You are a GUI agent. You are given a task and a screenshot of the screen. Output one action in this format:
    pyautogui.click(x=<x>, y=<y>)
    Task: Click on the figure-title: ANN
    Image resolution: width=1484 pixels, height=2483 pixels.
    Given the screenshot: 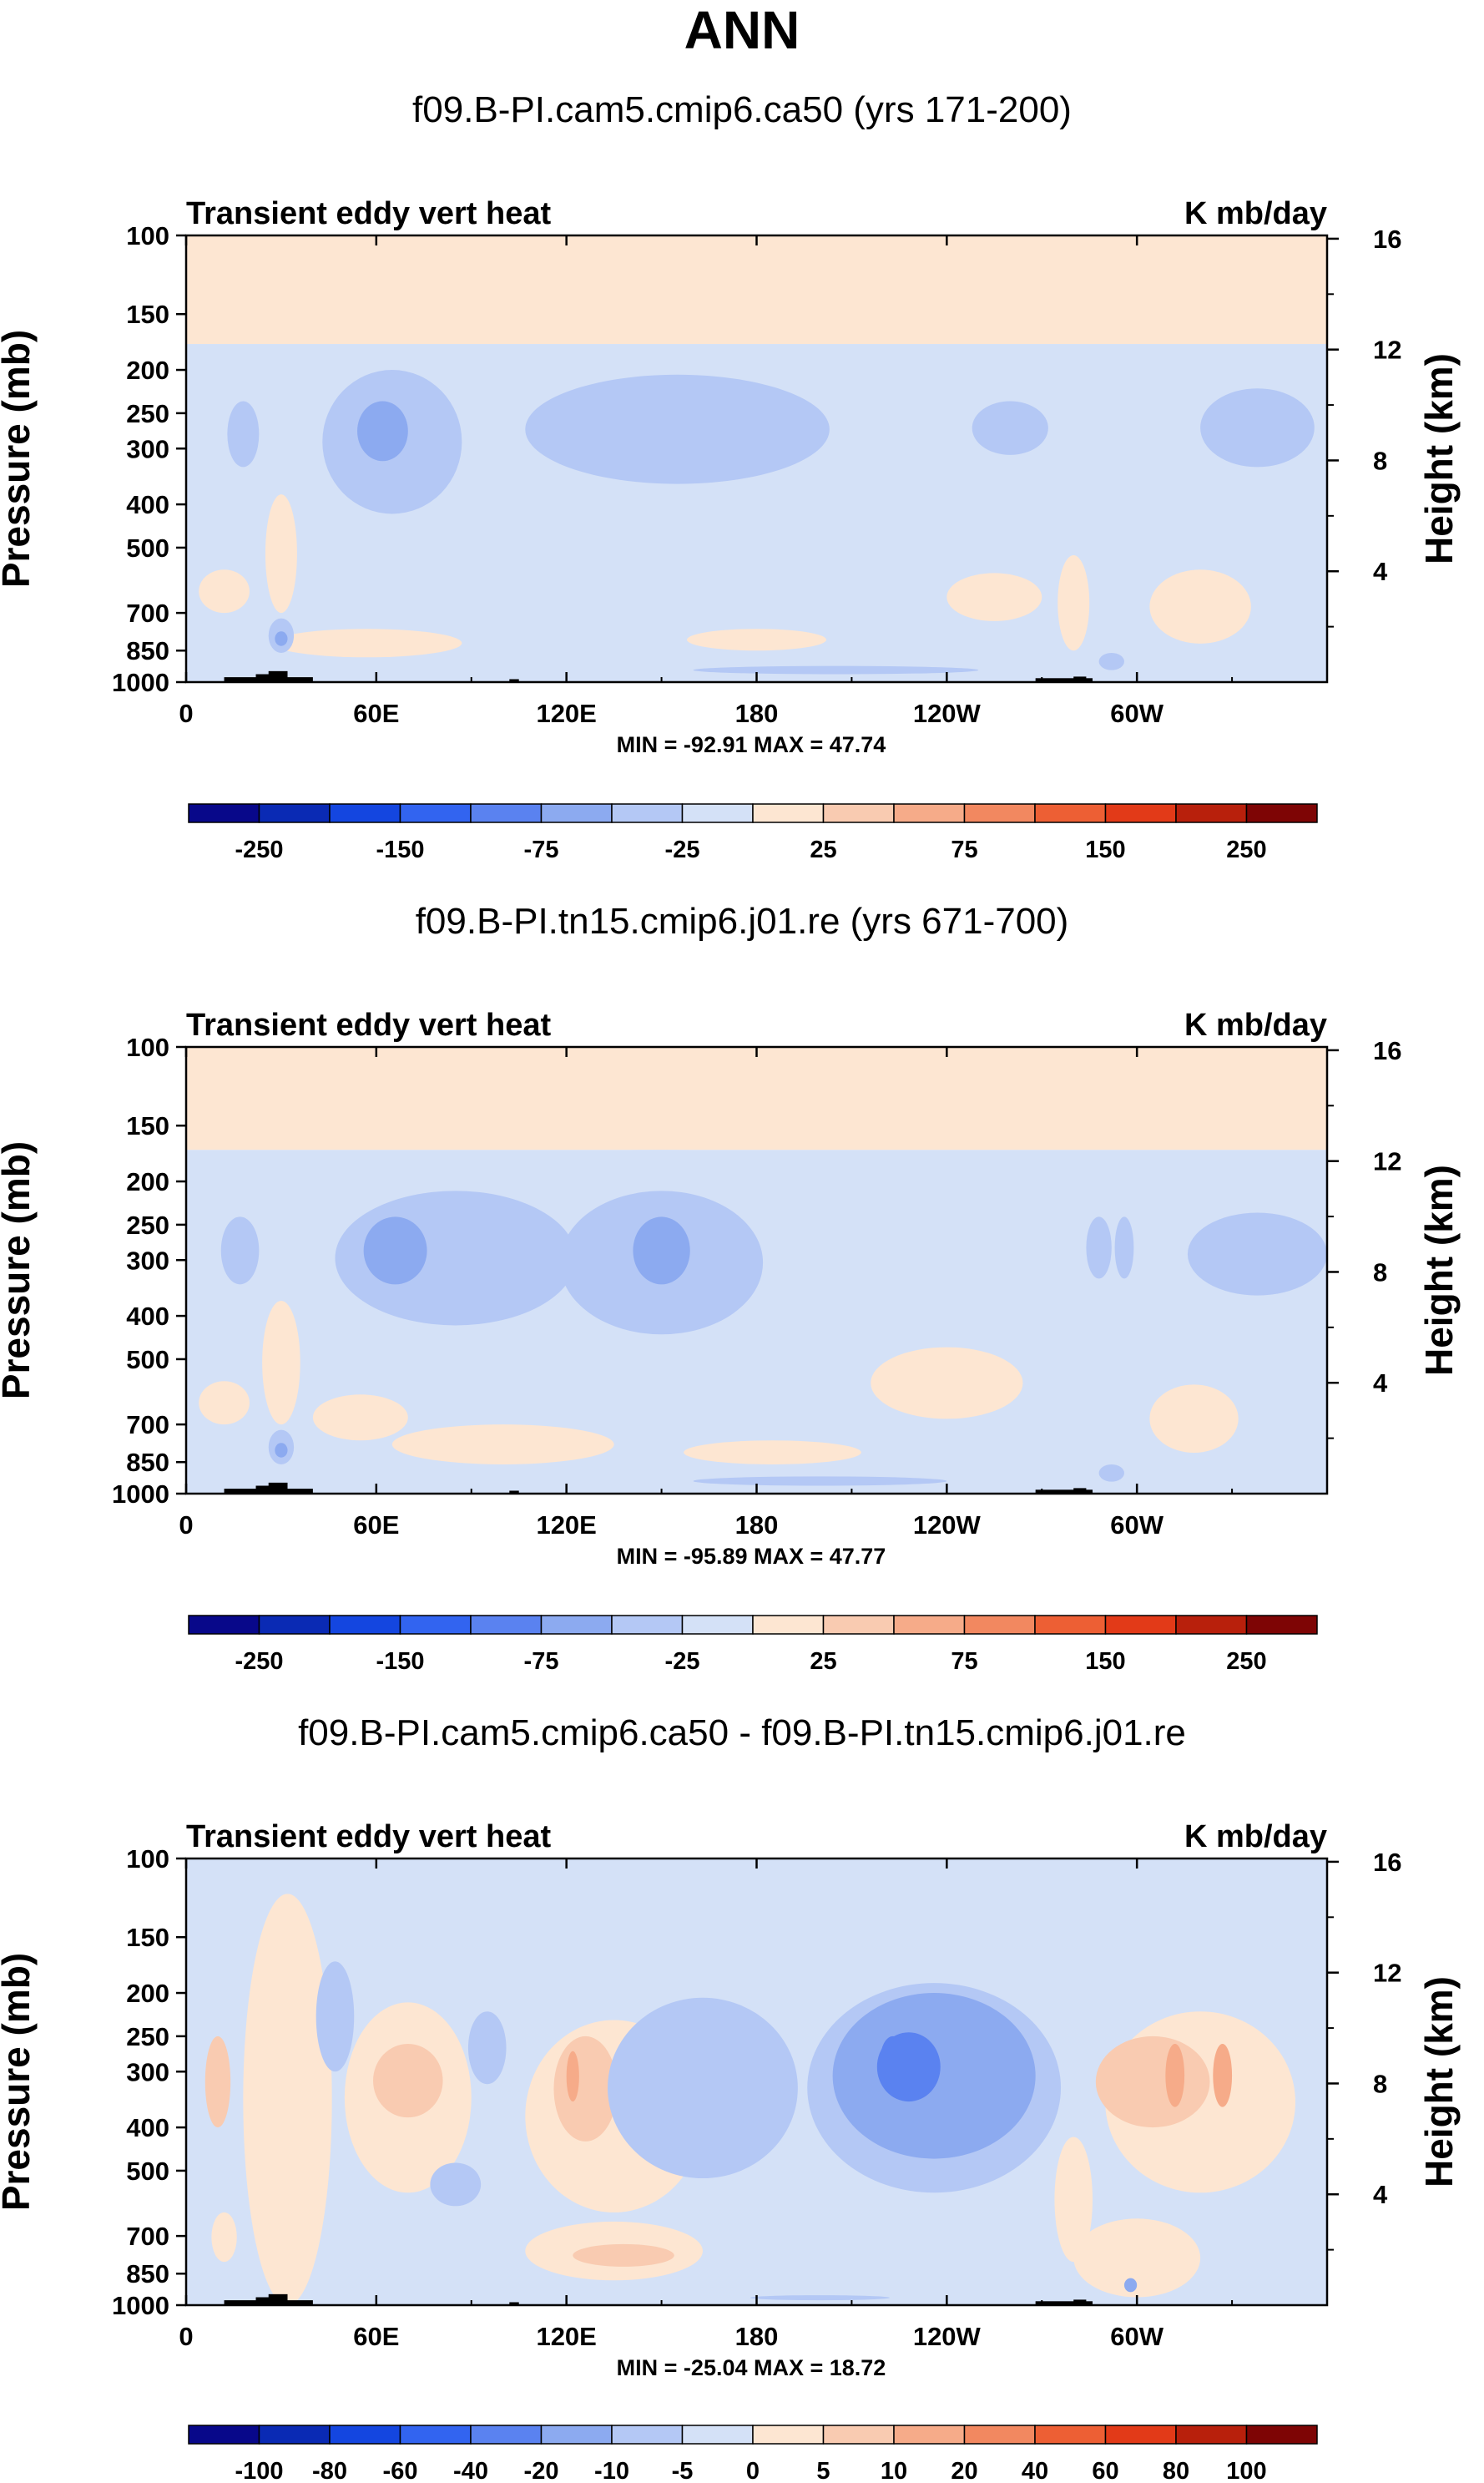 What is the action you would take?
    pyautogui.click(x=742, y=30)
    